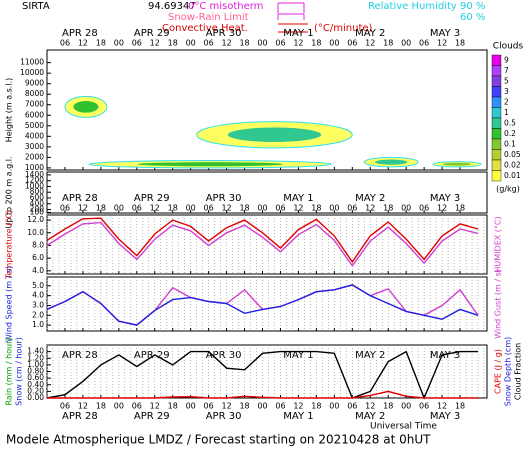  What do you see at coordinates (510, 133) in the screenshot?
I see `colorbar-label: 0.2` at bounding box center [510, 133].